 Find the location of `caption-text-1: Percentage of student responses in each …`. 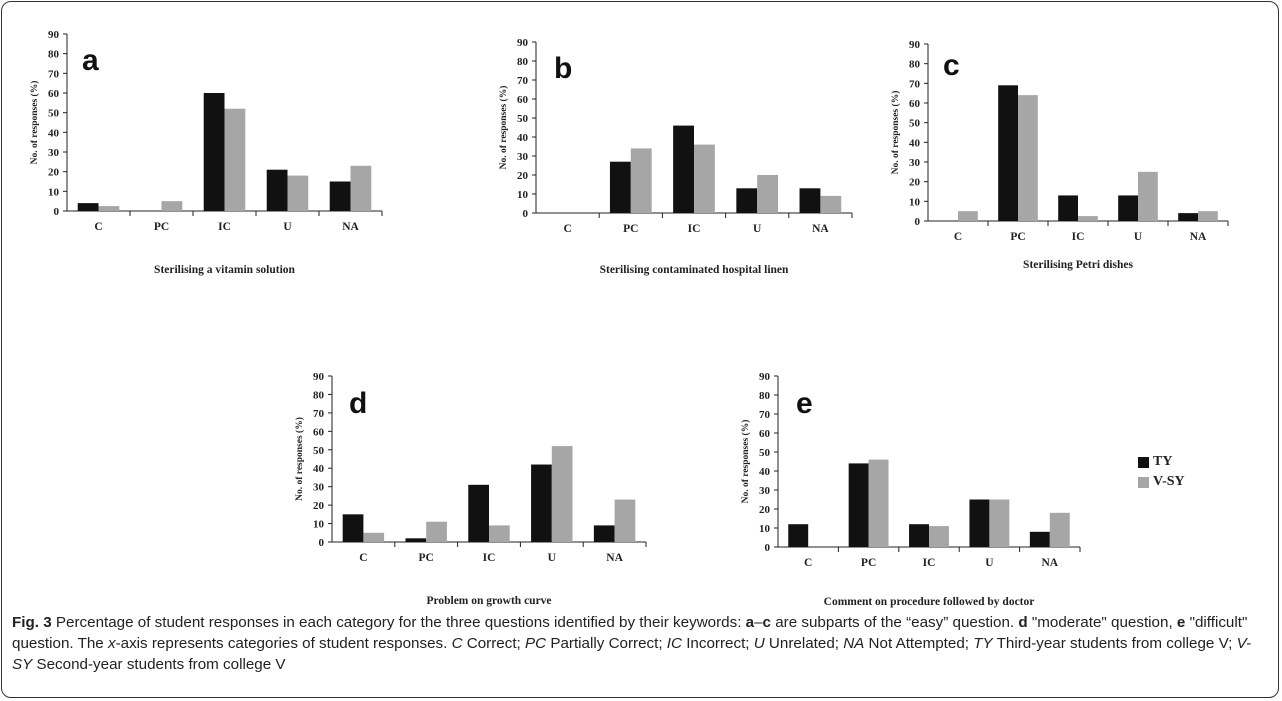

caption-text-1: Percentage of student responses in each … is located at coordinates (398, 622).